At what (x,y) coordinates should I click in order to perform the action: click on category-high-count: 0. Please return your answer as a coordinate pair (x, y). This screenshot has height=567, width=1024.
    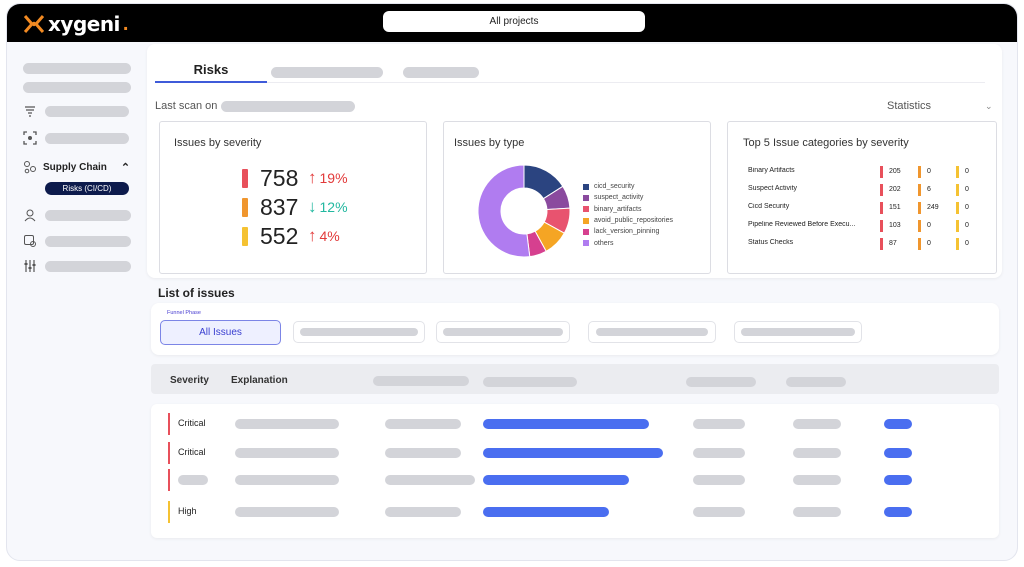
    Looking at the image, I should click on (924, 243).